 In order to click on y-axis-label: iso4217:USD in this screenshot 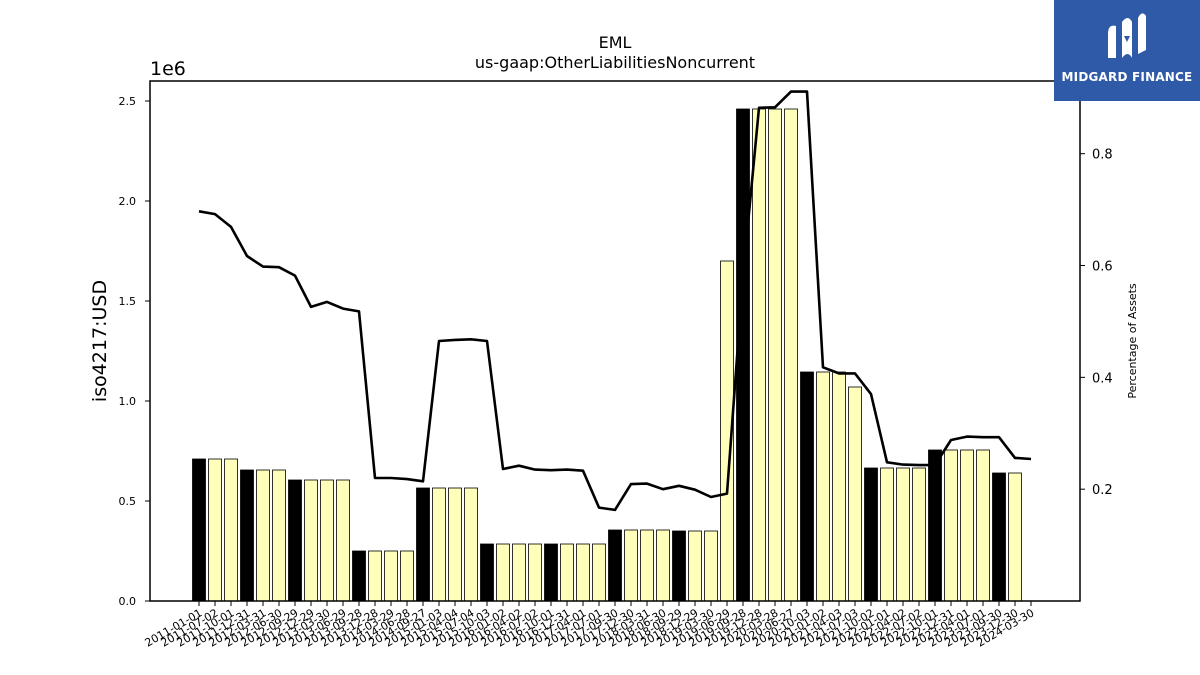, I will do `click(100, 341)`.